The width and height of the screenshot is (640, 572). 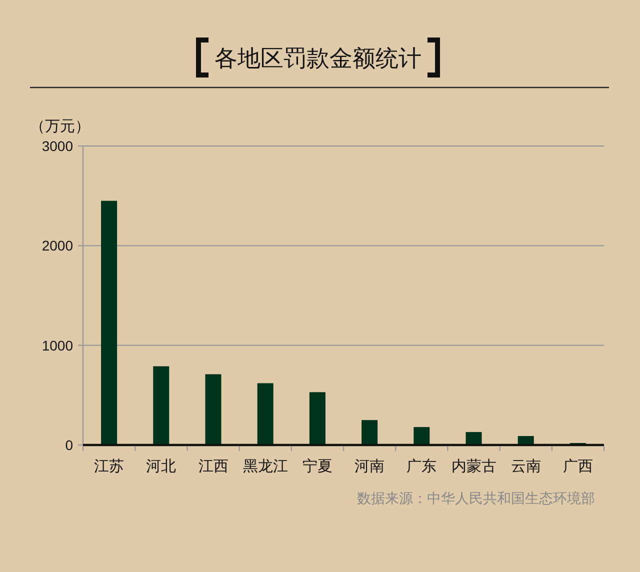 I want to click on x-tick-label: 广西, so click(x=577, y=466).